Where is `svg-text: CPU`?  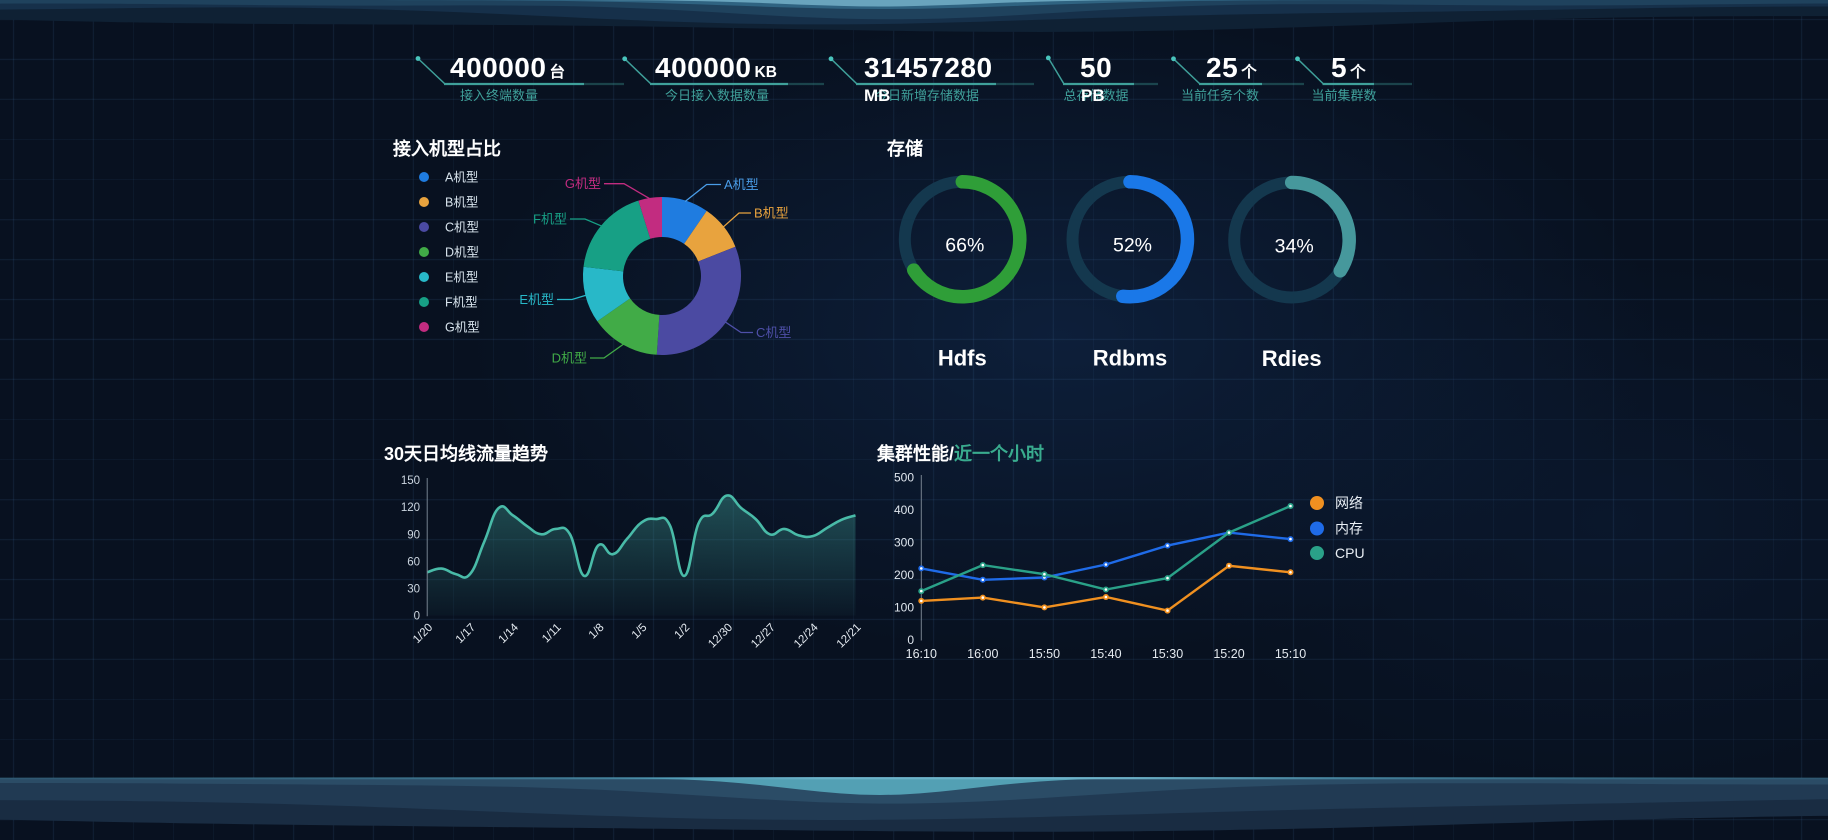 svg-text: CPU is located at coordinates (1350, 553).